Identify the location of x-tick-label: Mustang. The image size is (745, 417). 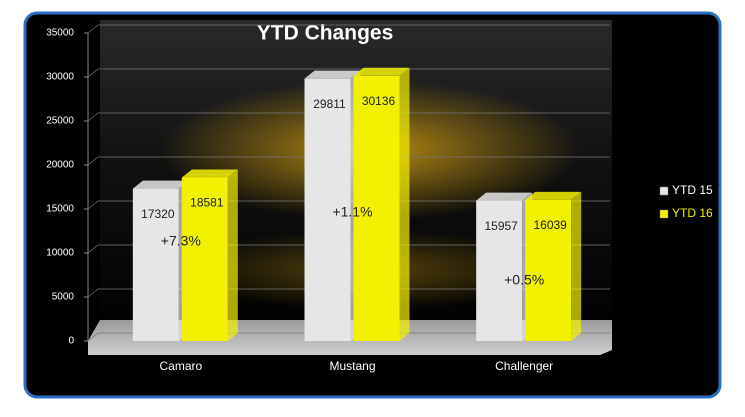
(352, 366).